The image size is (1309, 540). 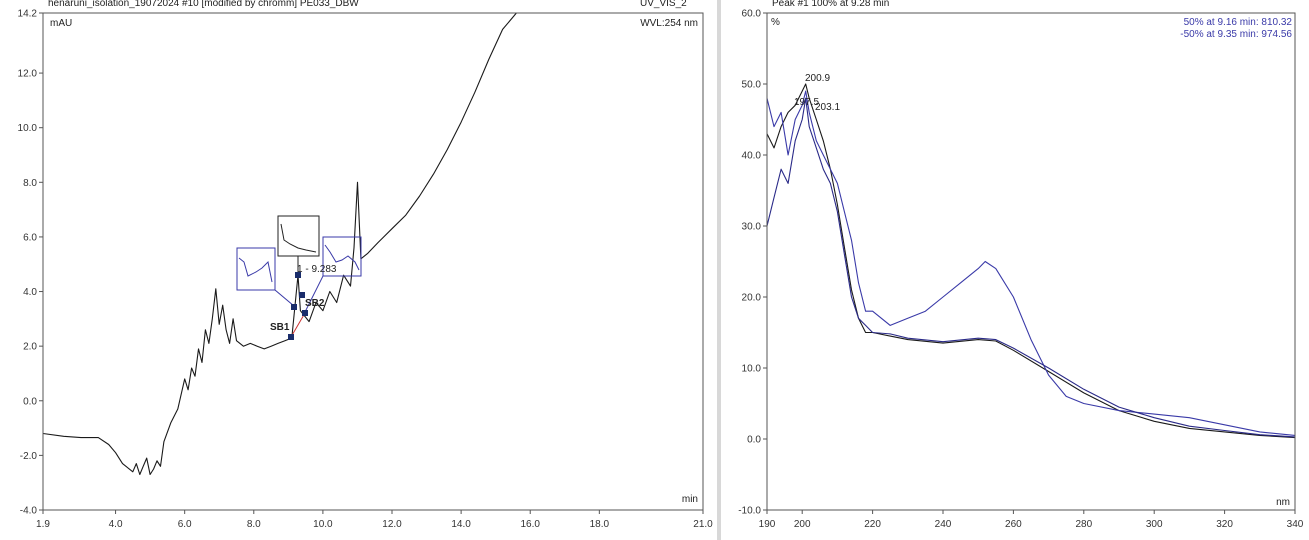 What do you see at coordinates (752, 14) in the screenshot?
I see `spectrum-y-tick-label: 60.0` at bounding box center [752, 14].